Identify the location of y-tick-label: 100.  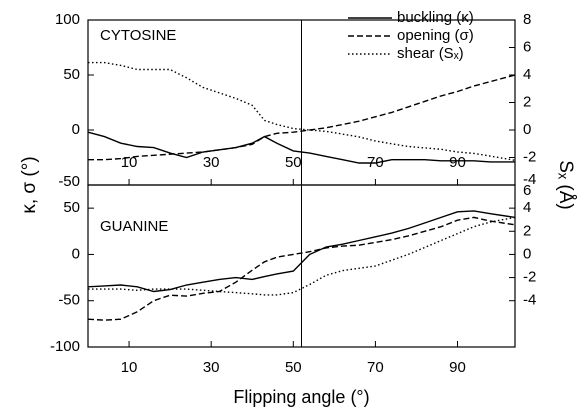
(67, 19).